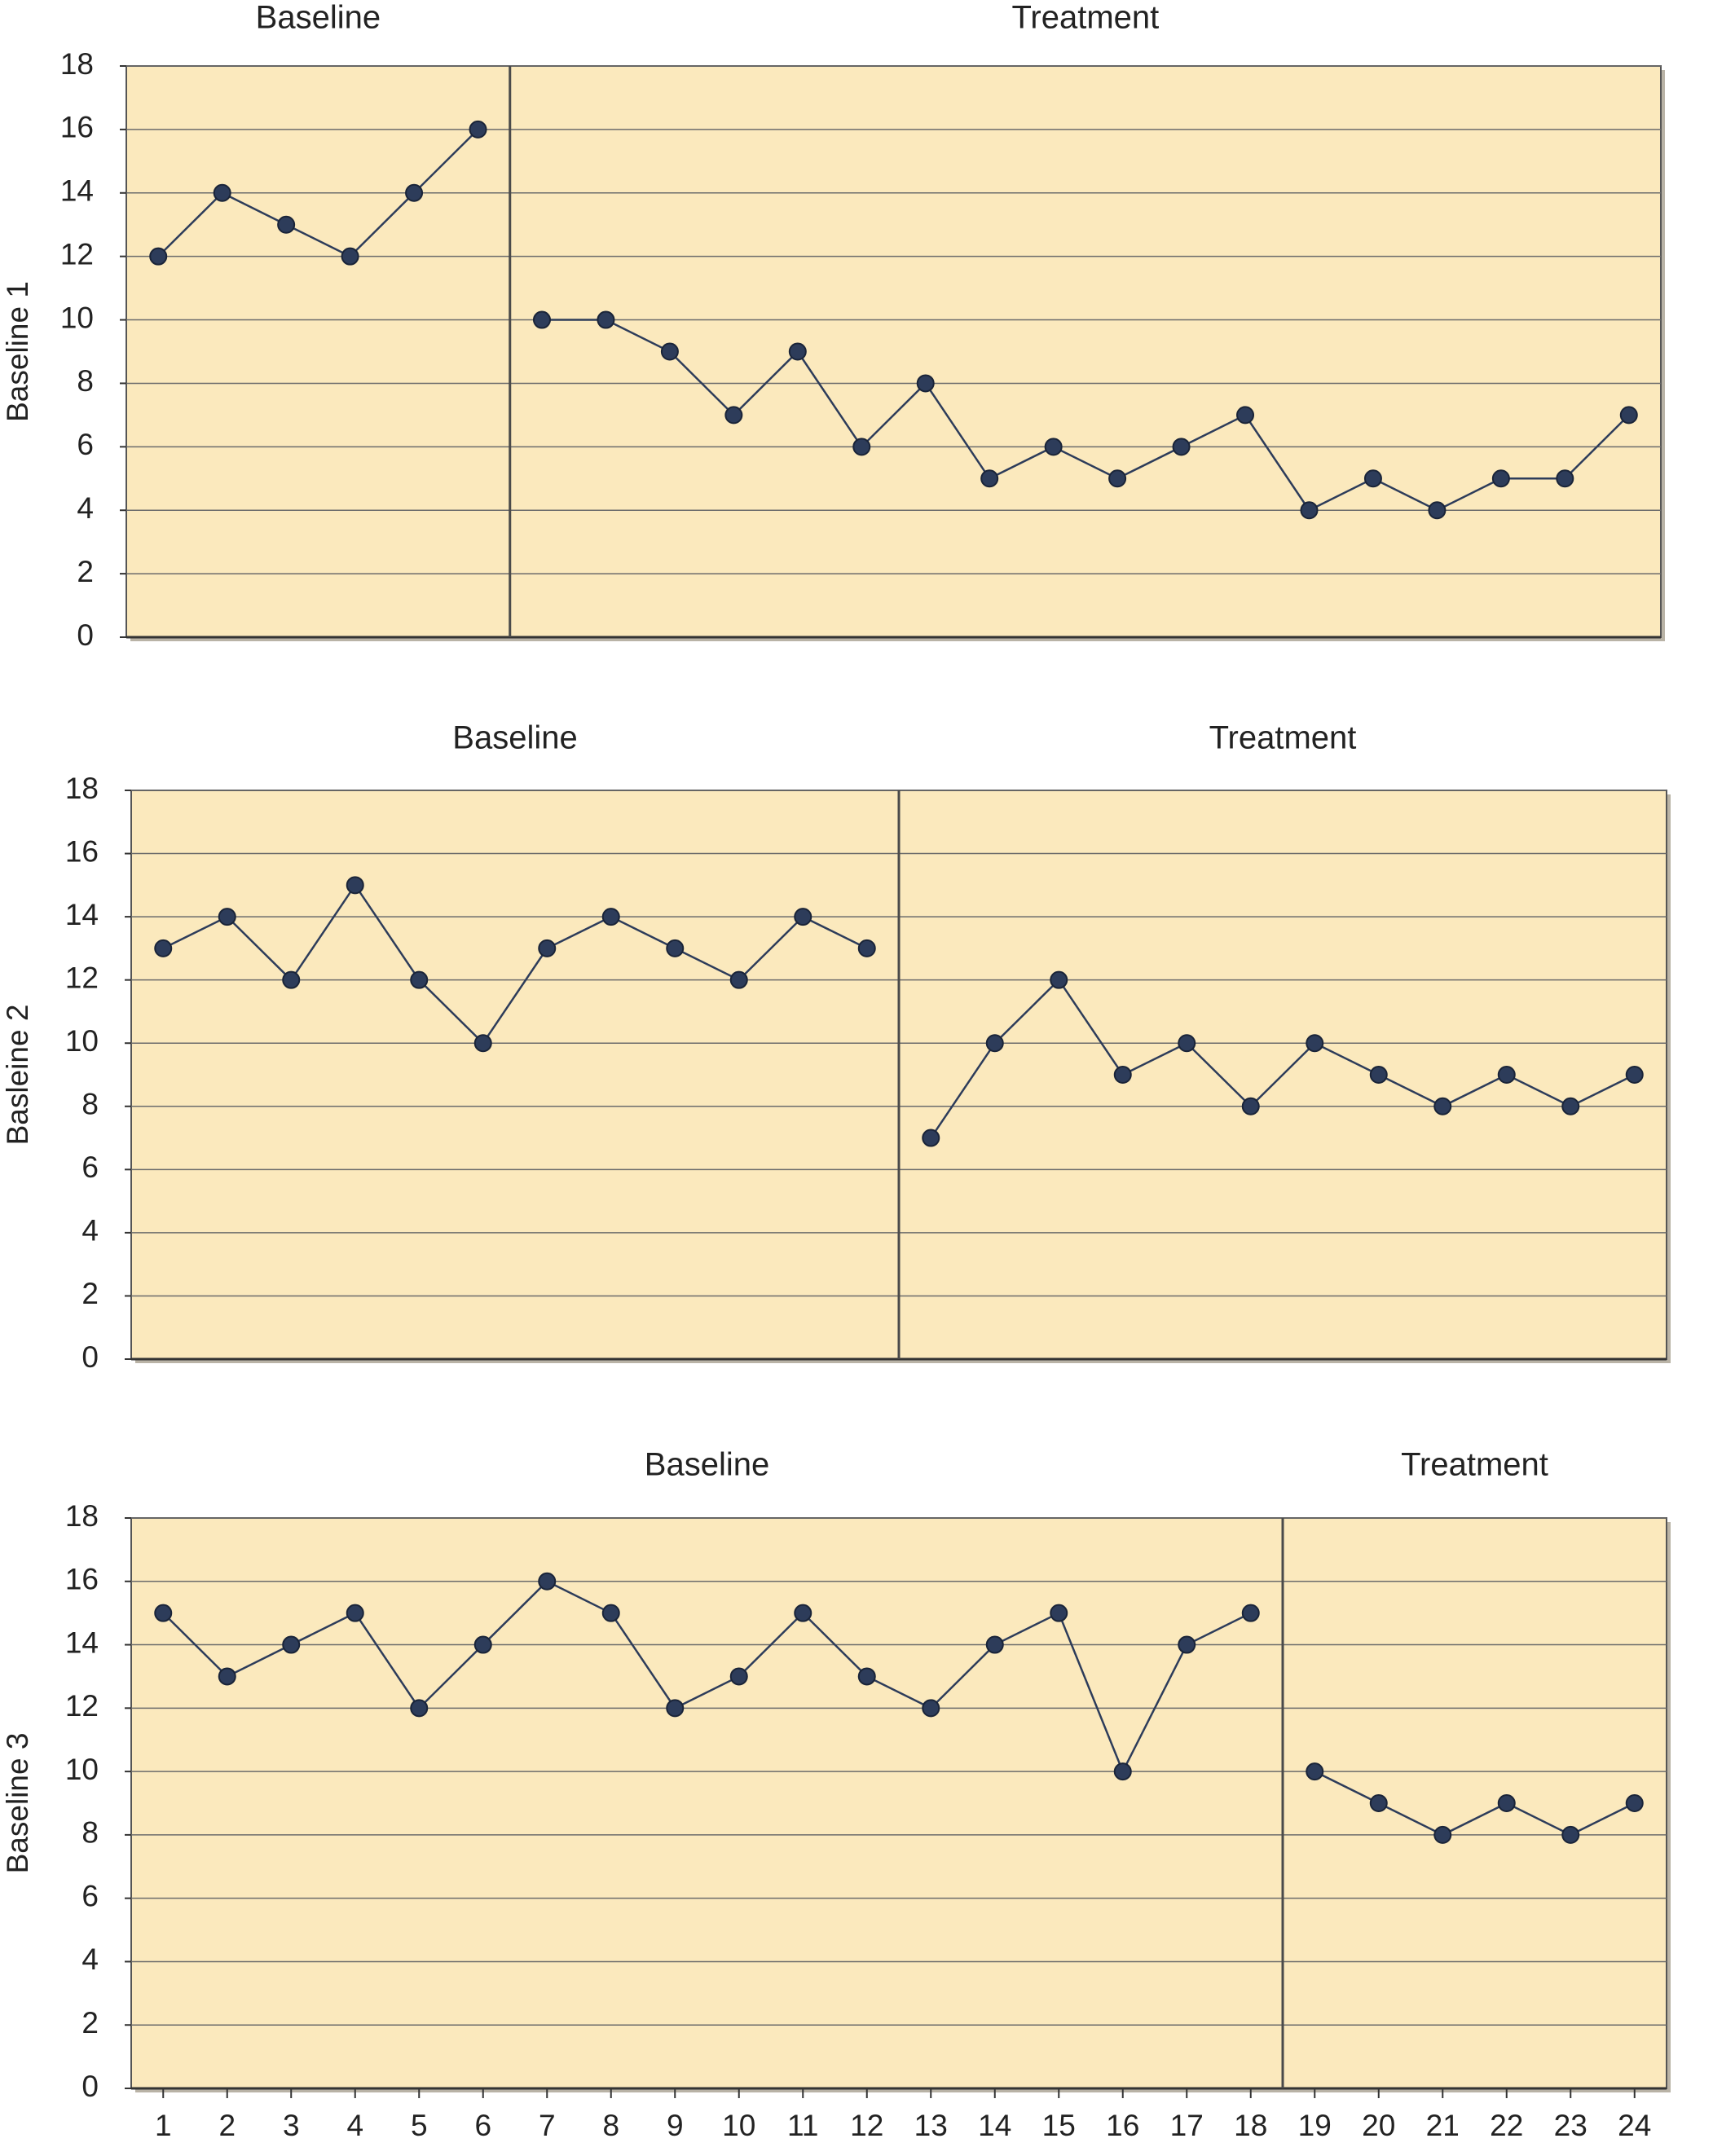 This screenshot has width=1713, height=2156. What do you see at coordinates (611, 2125) in the screenshot?
I see `x-tick-label: 8` at bounding box center [611, 2125].